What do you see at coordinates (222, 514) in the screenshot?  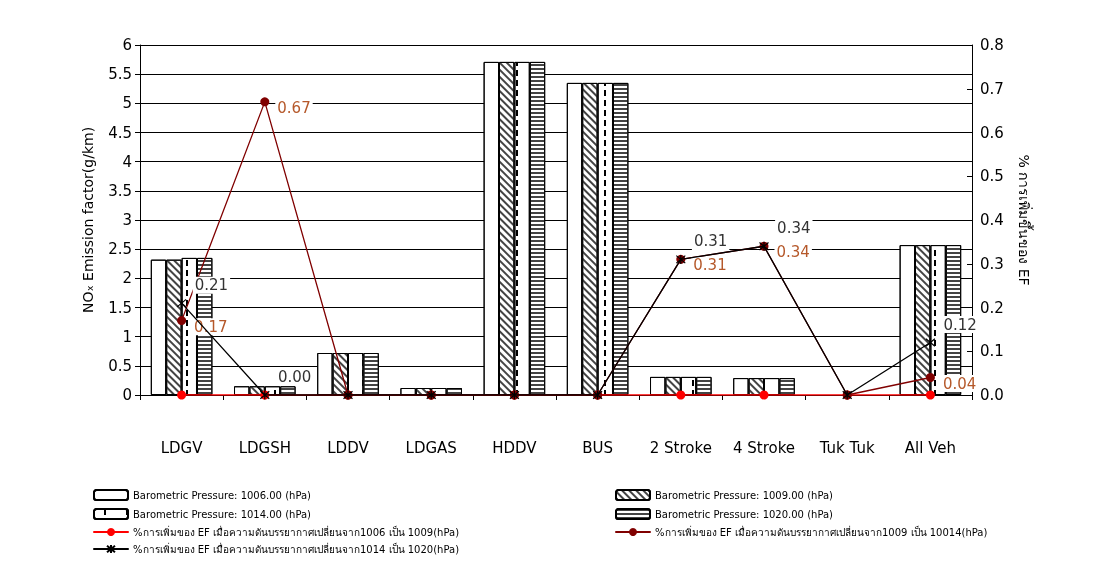 I see `legend-label: Barometric Pressure: 1014.00 (hPa)` at bounding box center [222, 514].